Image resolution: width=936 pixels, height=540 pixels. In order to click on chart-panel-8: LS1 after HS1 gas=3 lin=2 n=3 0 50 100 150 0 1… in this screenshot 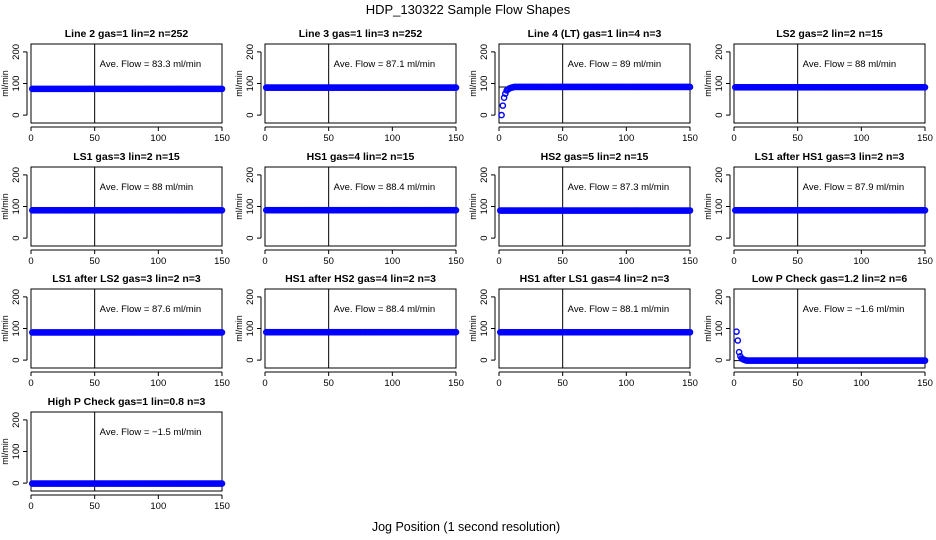, I will do `click(818, 209)`.